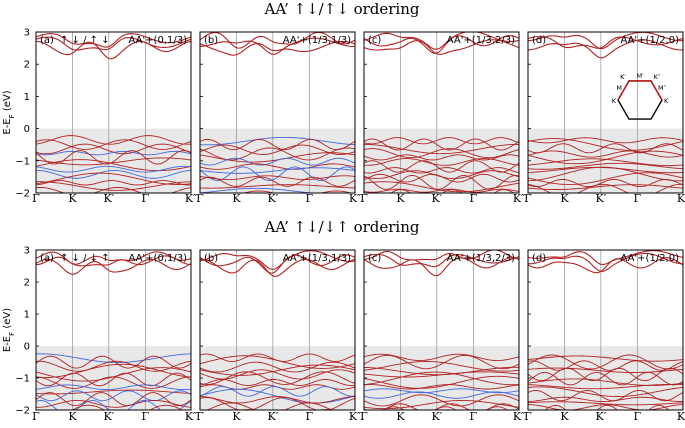 This screenshot has width=685, height=428. Describe the element at coordinates (27, 283) in the screenshot. I see `y-tick-label: 2` at that location.